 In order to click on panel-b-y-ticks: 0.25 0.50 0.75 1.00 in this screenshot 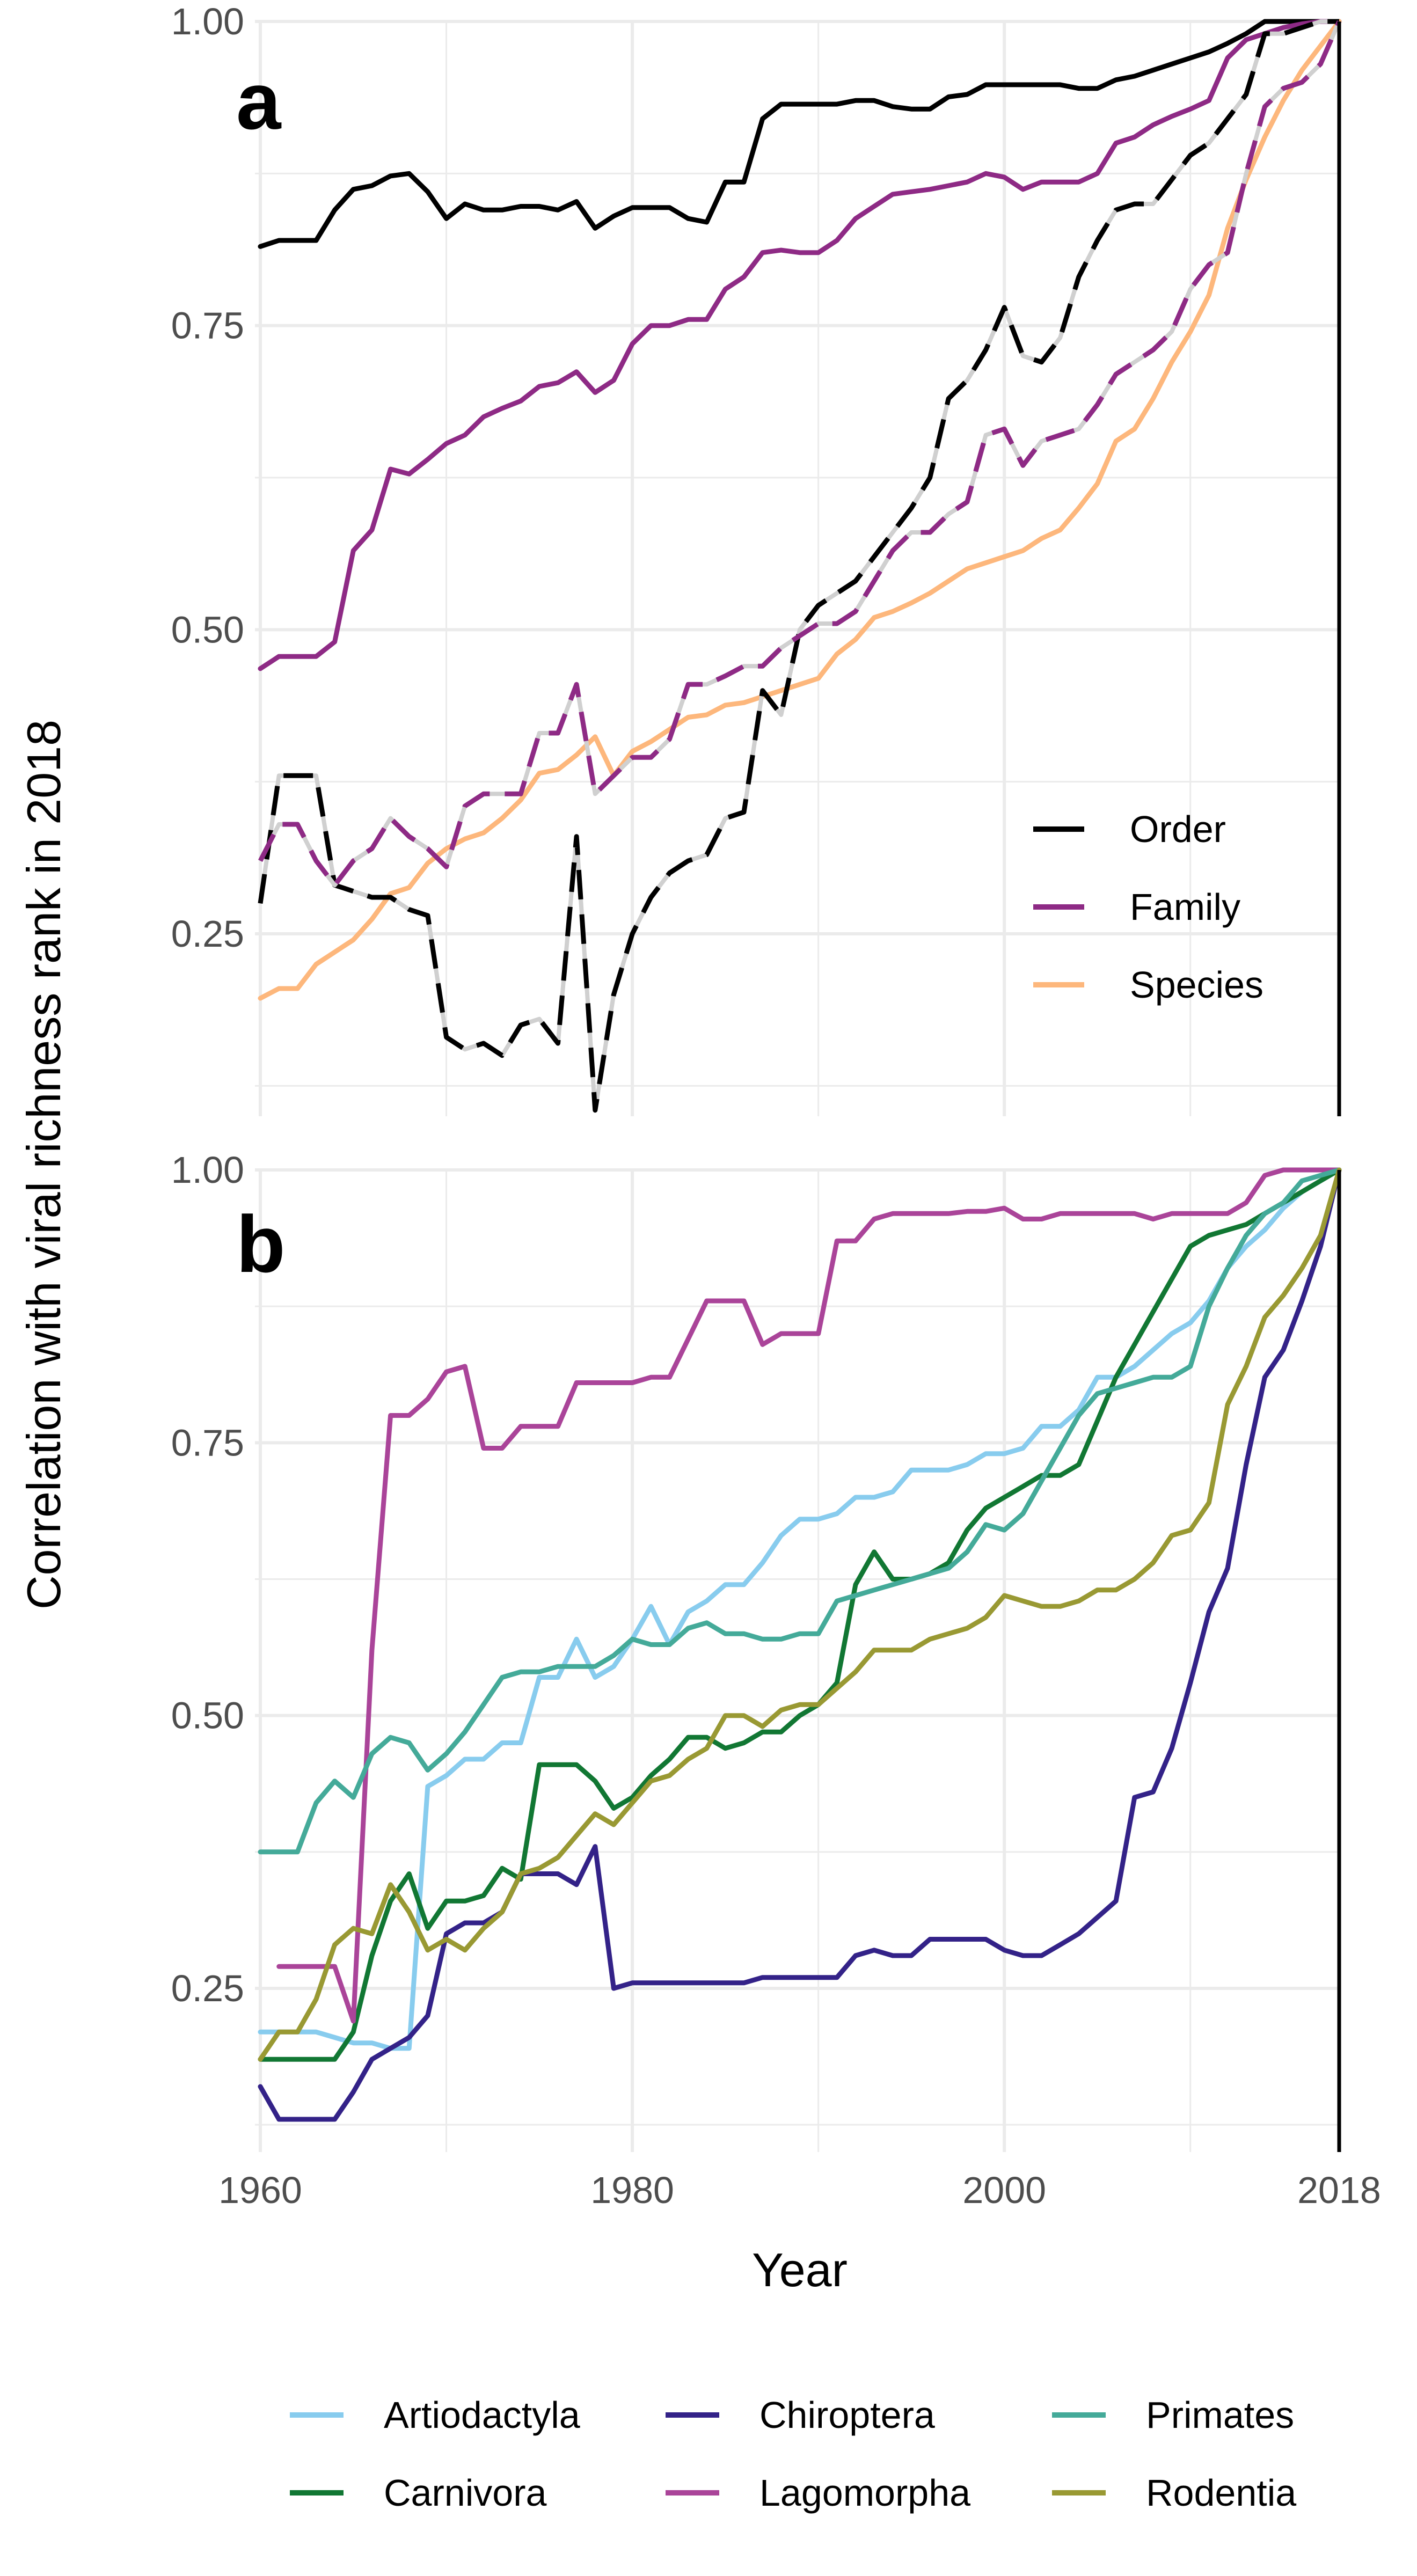, I will do `click(208, 1579)`.